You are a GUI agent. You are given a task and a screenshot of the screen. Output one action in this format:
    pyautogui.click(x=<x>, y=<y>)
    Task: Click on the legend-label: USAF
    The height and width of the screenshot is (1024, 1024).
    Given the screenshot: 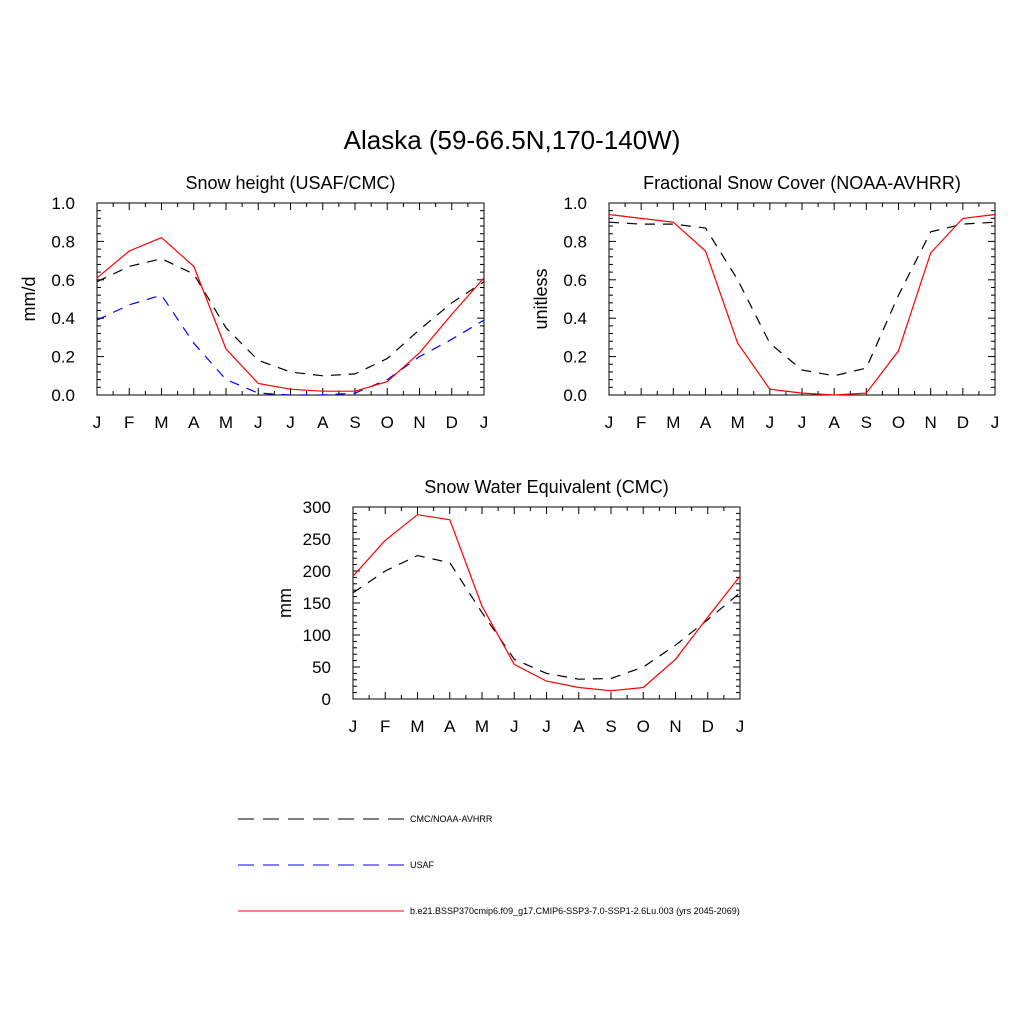 What is the action you would take?
    pyautogui.click(x=422, y=865)
    